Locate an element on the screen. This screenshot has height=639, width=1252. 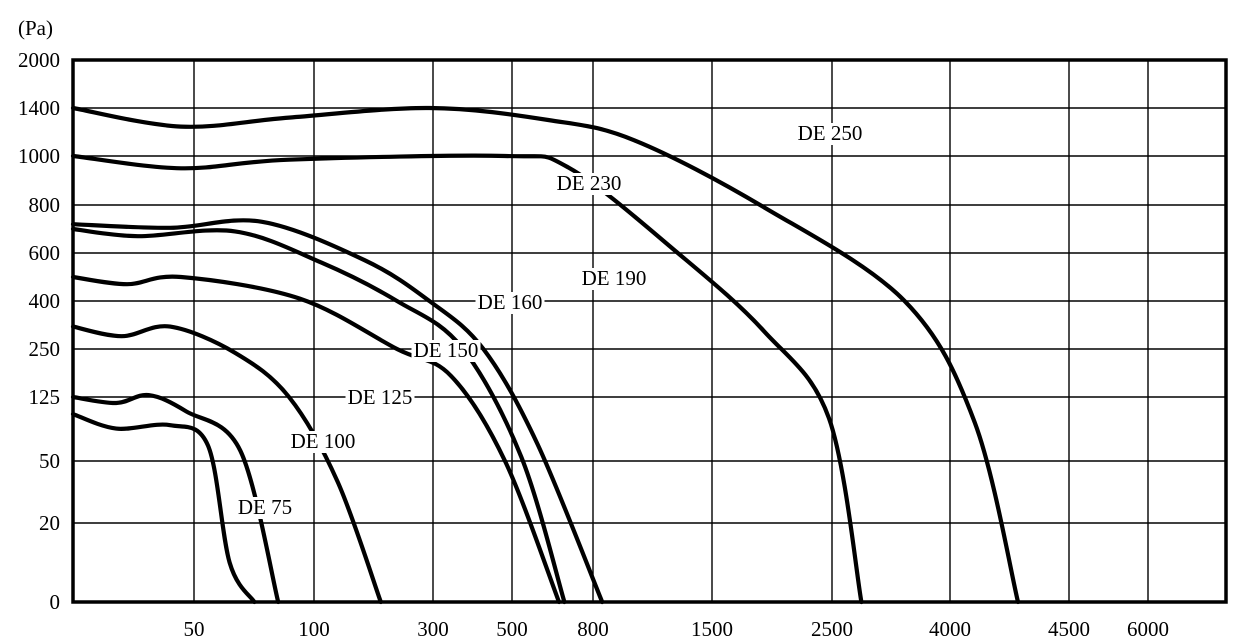
curve-label: DE 190 is located at coordinates (614, 278).